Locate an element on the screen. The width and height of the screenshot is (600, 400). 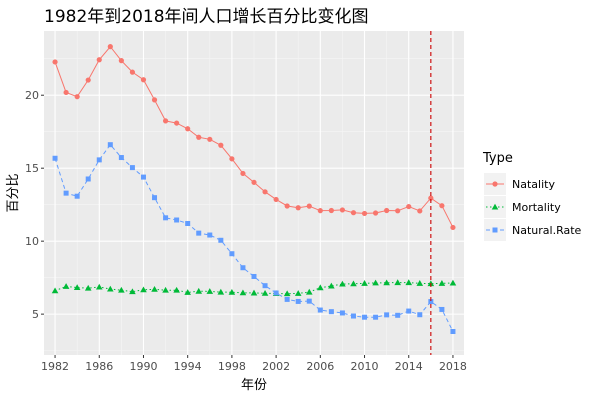
legend-title: Type is located at coordinates (497, 158).